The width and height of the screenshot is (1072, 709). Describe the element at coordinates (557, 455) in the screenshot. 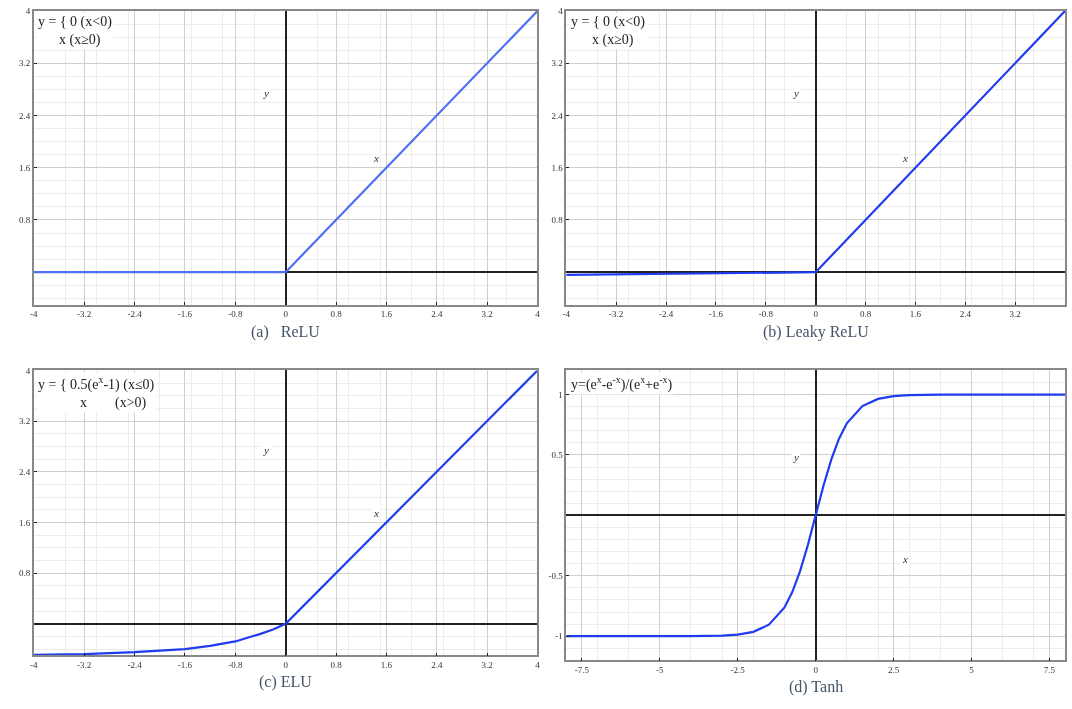

I see `y-tick-label: 0.5` at that location.